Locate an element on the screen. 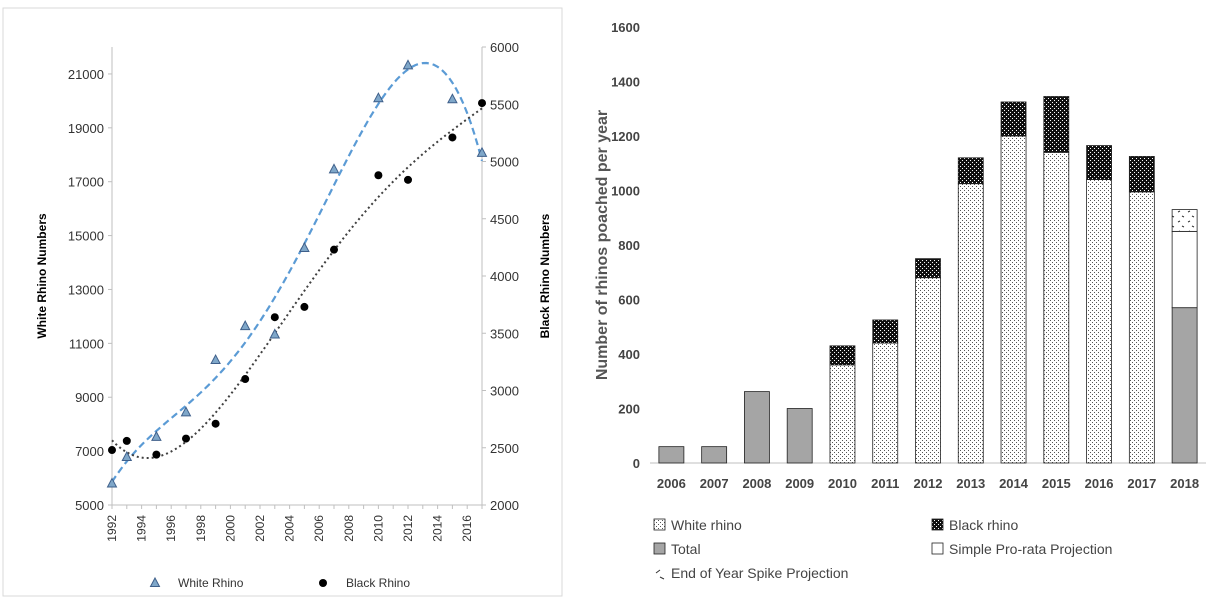 The height and width of the screenshot is (608, 1221). left-y-tick-label: 13000 is located at coordinates (86, 289).